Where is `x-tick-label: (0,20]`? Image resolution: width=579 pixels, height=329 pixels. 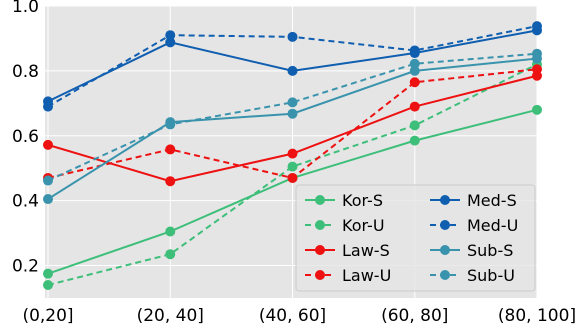 x-tick-label: (0,20] is located at coordinates (47, 316).